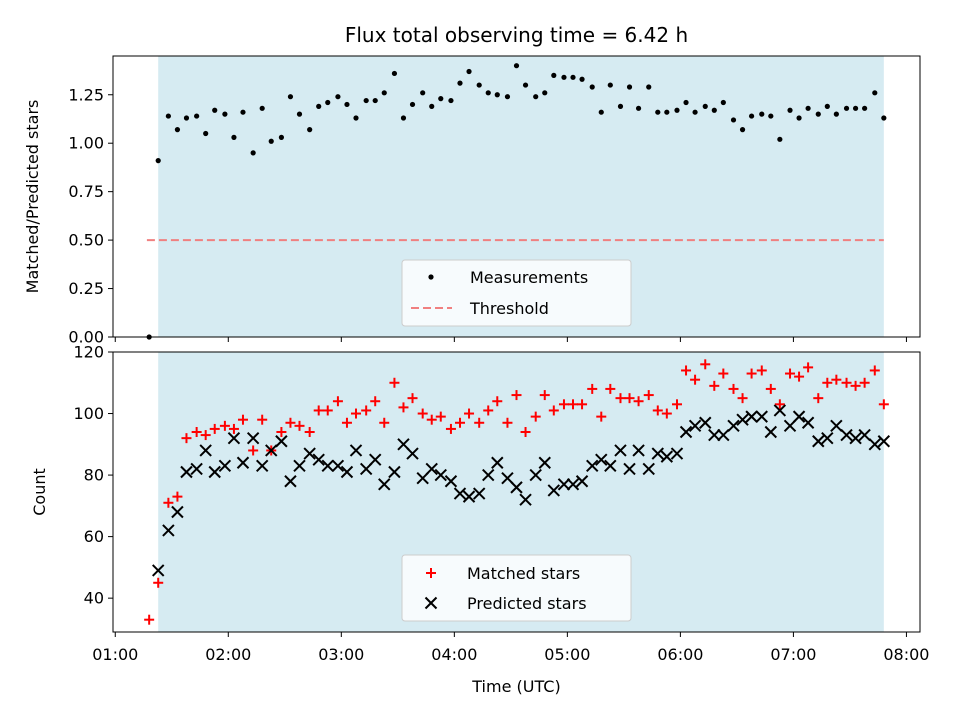  Describe the element at coordinates (510, 648) in the screenshot. I see `time-x-ticks: 01:00 02:00 03:00 04:00 05:00 06:00 07:00 08:00` at that location.